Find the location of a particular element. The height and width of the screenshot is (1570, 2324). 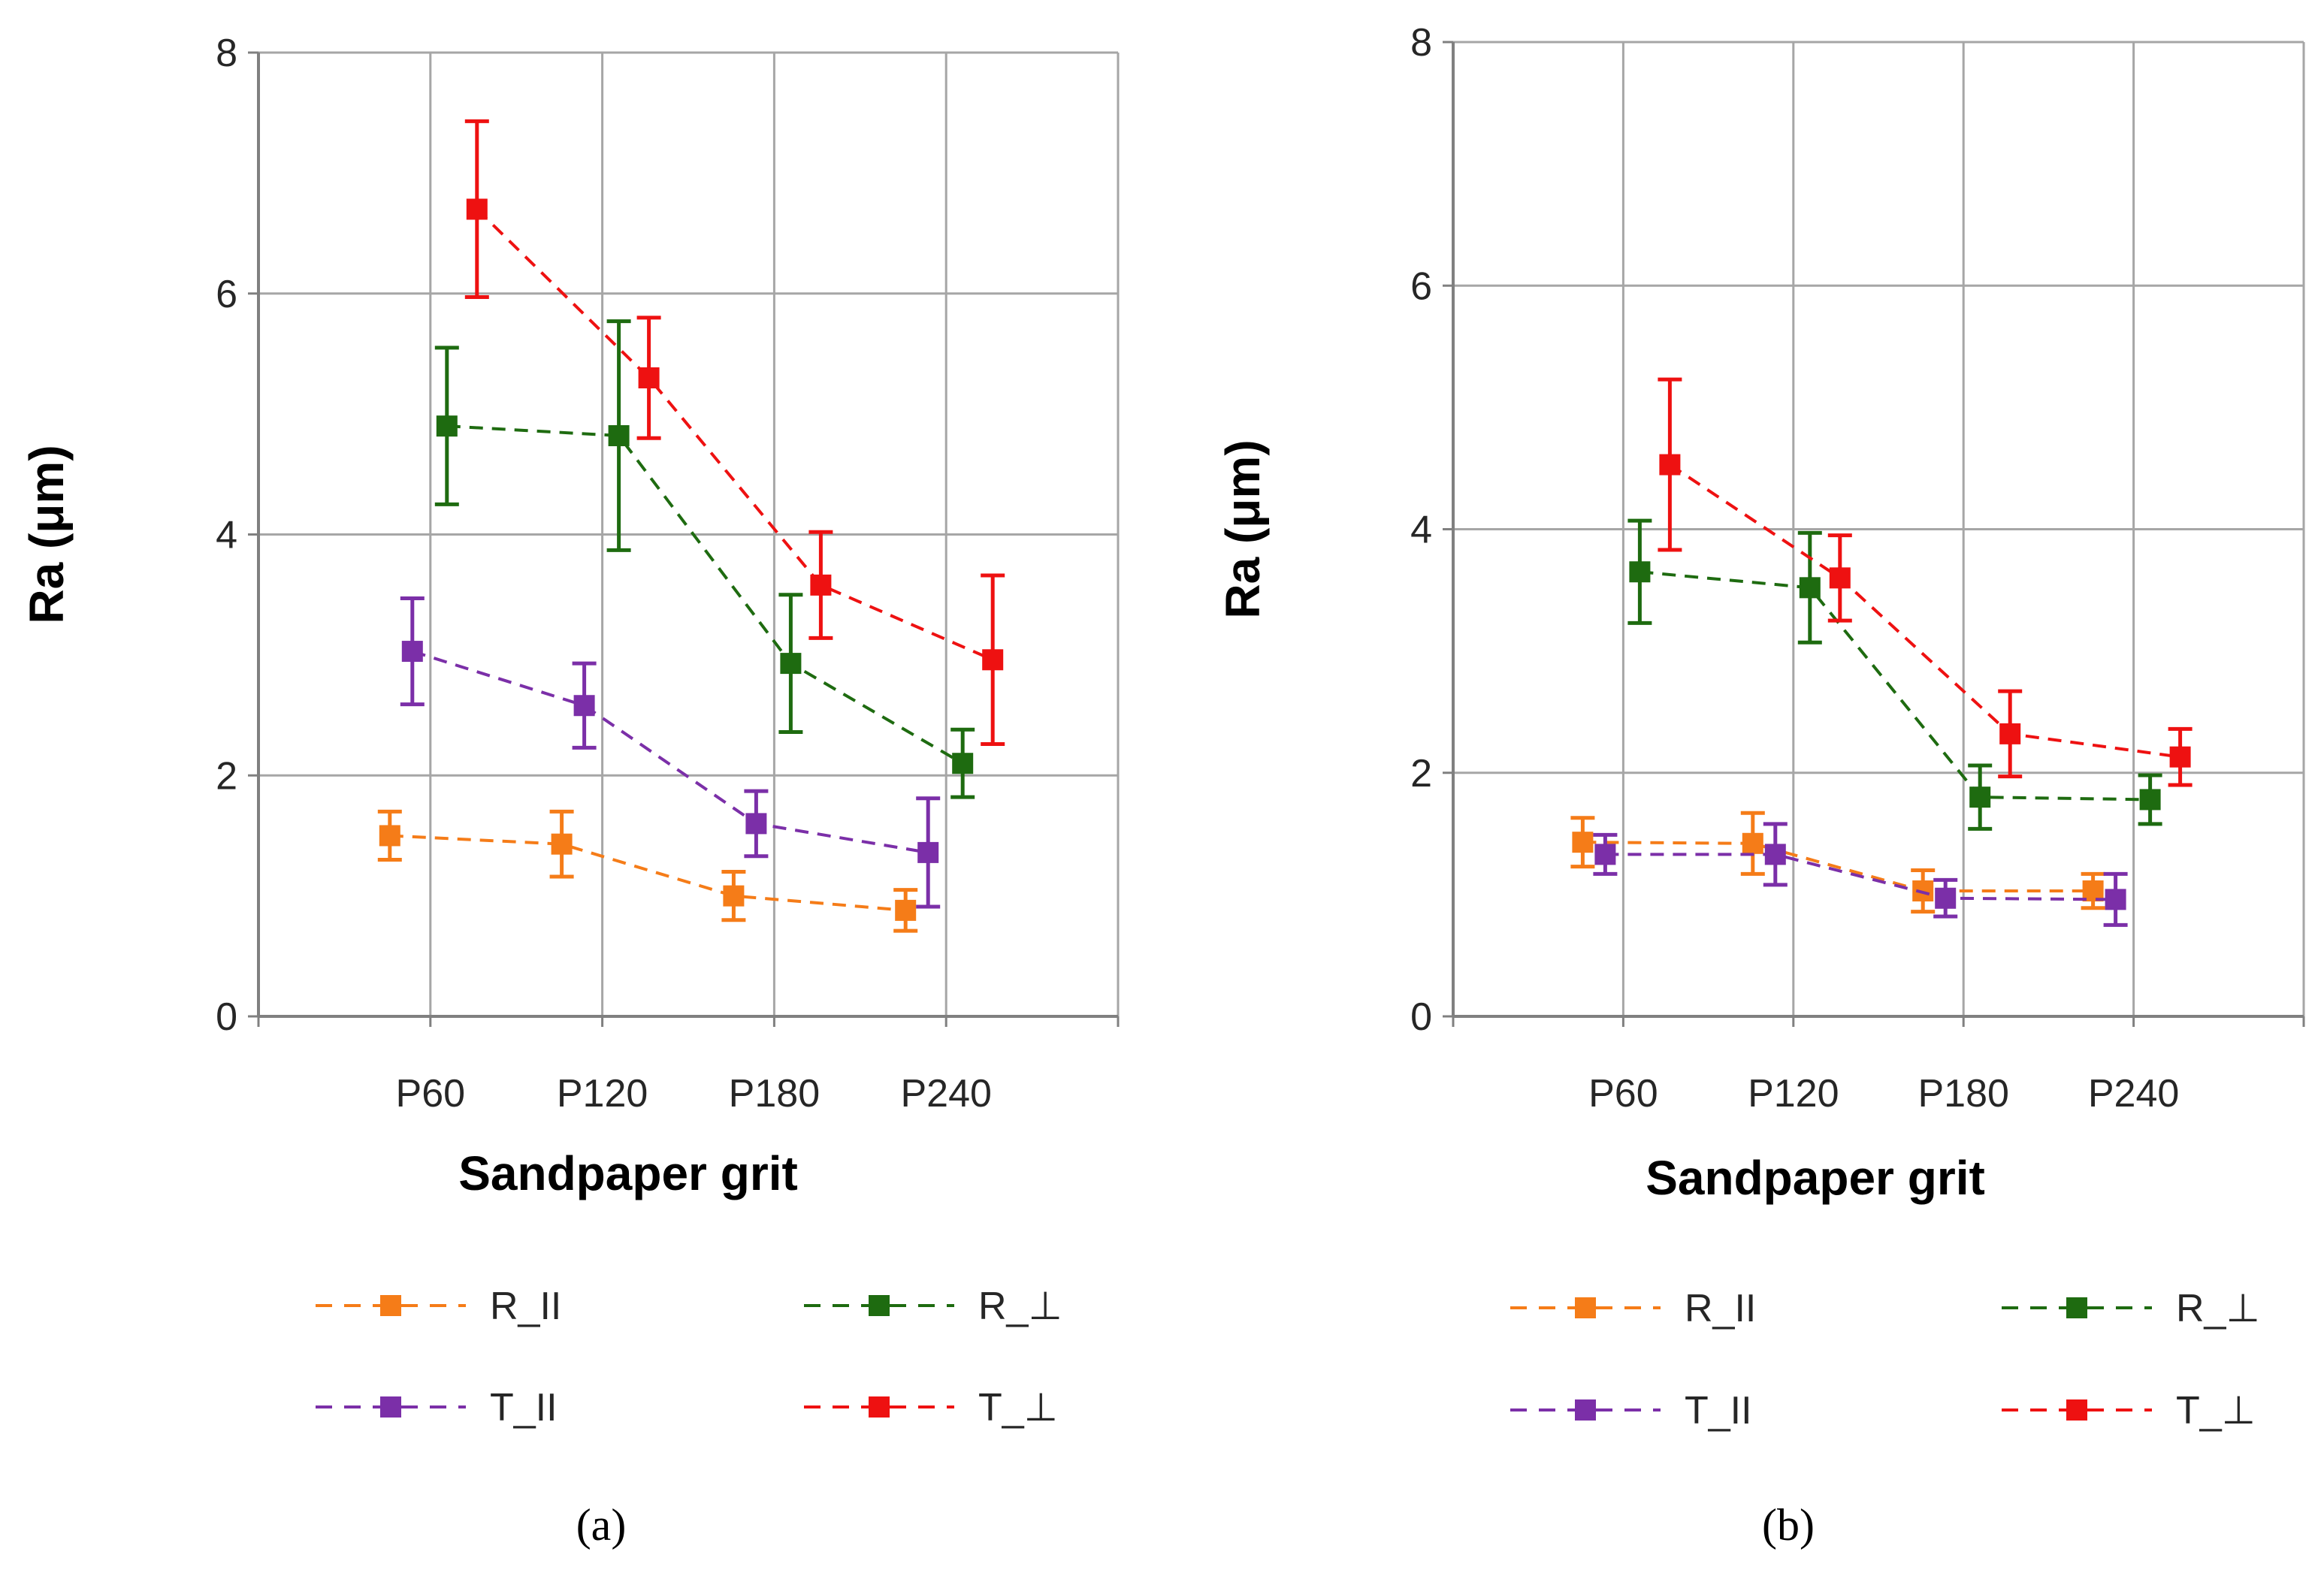

panel-b-legend-item-R_perp: R_⊥ is located at coordinates (2131, 1308).